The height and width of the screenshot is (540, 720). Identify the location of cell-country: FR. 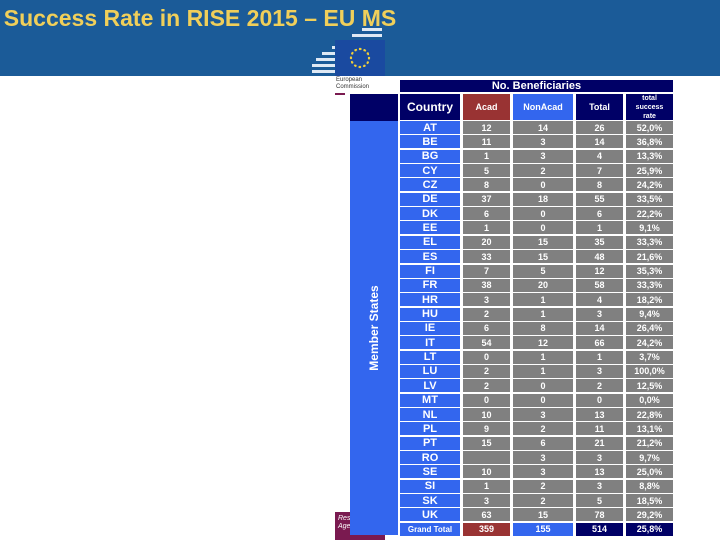
(430, 285).